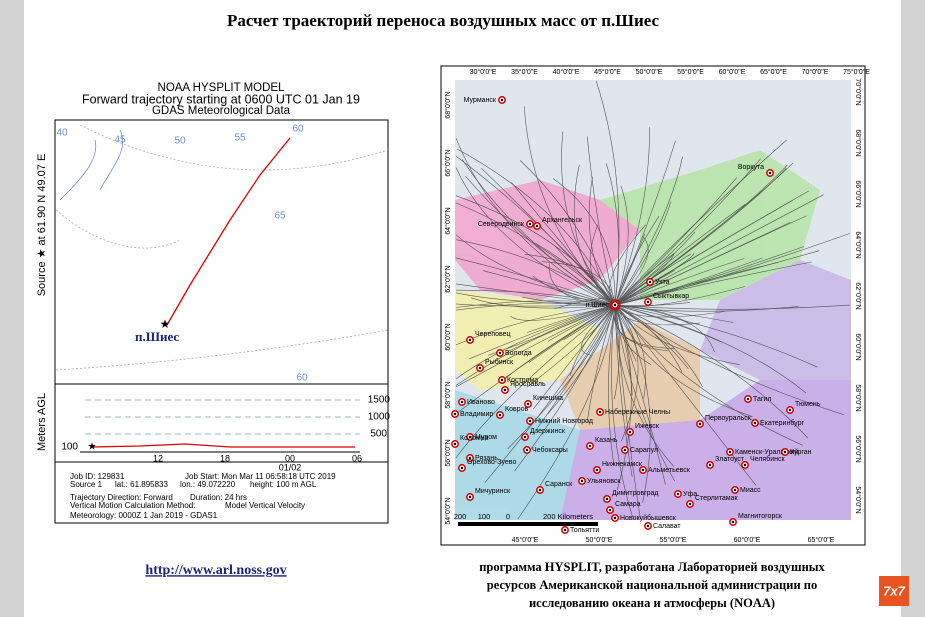  Describe the element at coordinates (141, 484) in the screenshot. I see `info-text: lat.: 61.895833` at that location.